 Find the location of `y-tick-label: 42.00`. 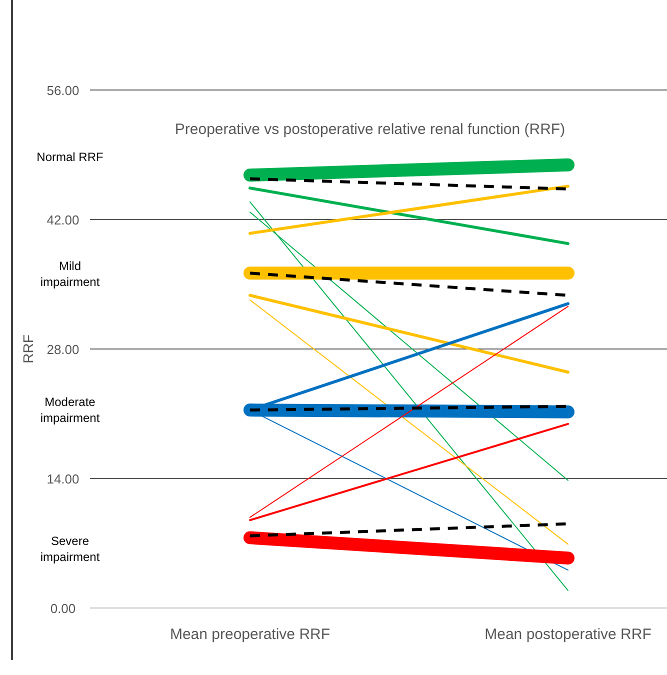

y-tick-label: 42.00 is located at coordinates (63, 220).